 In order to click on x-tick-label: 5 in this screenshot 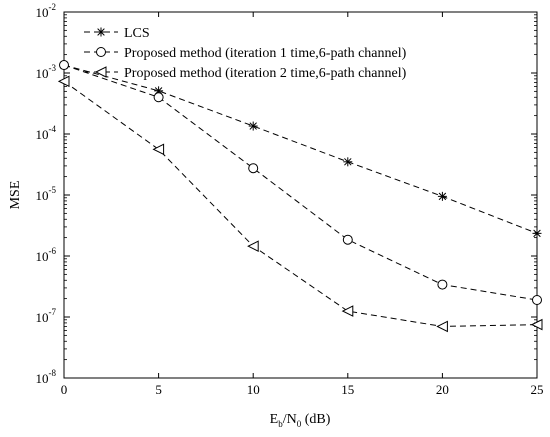, I will do `click(158, 389)`.